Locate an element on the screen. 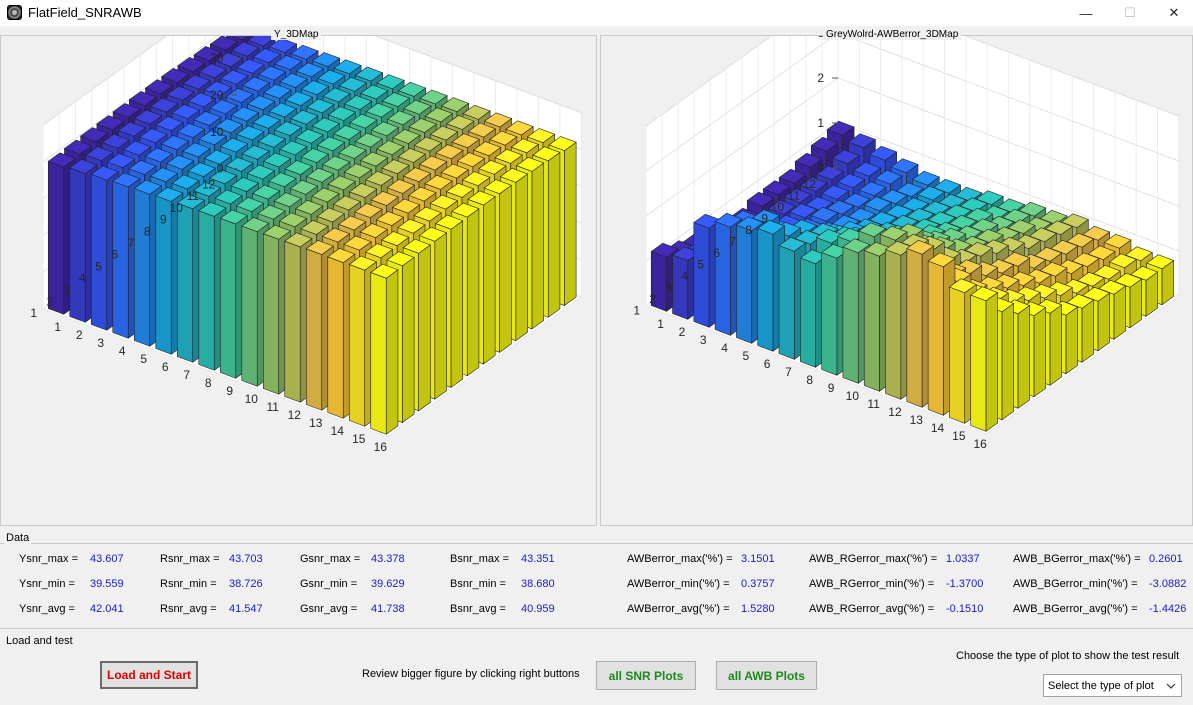 The height and width of the screenshot is (705, 1193). stat-value: 41.547 is located at coordinates (246, 609).